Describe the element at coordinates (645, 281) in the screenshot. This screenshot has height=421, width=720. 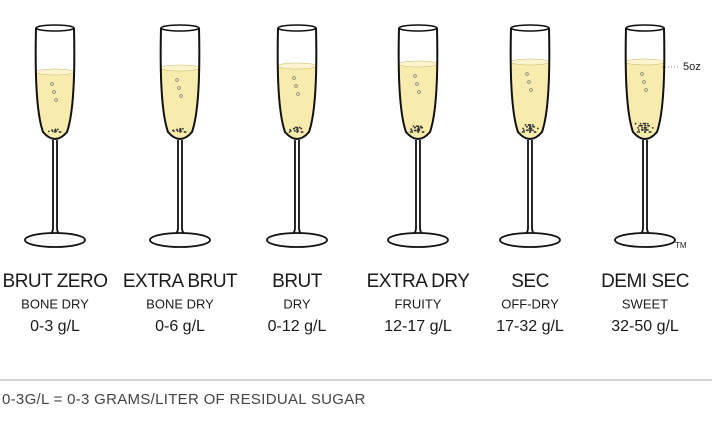
I see `glass-name: DEMI SEC` at that location.